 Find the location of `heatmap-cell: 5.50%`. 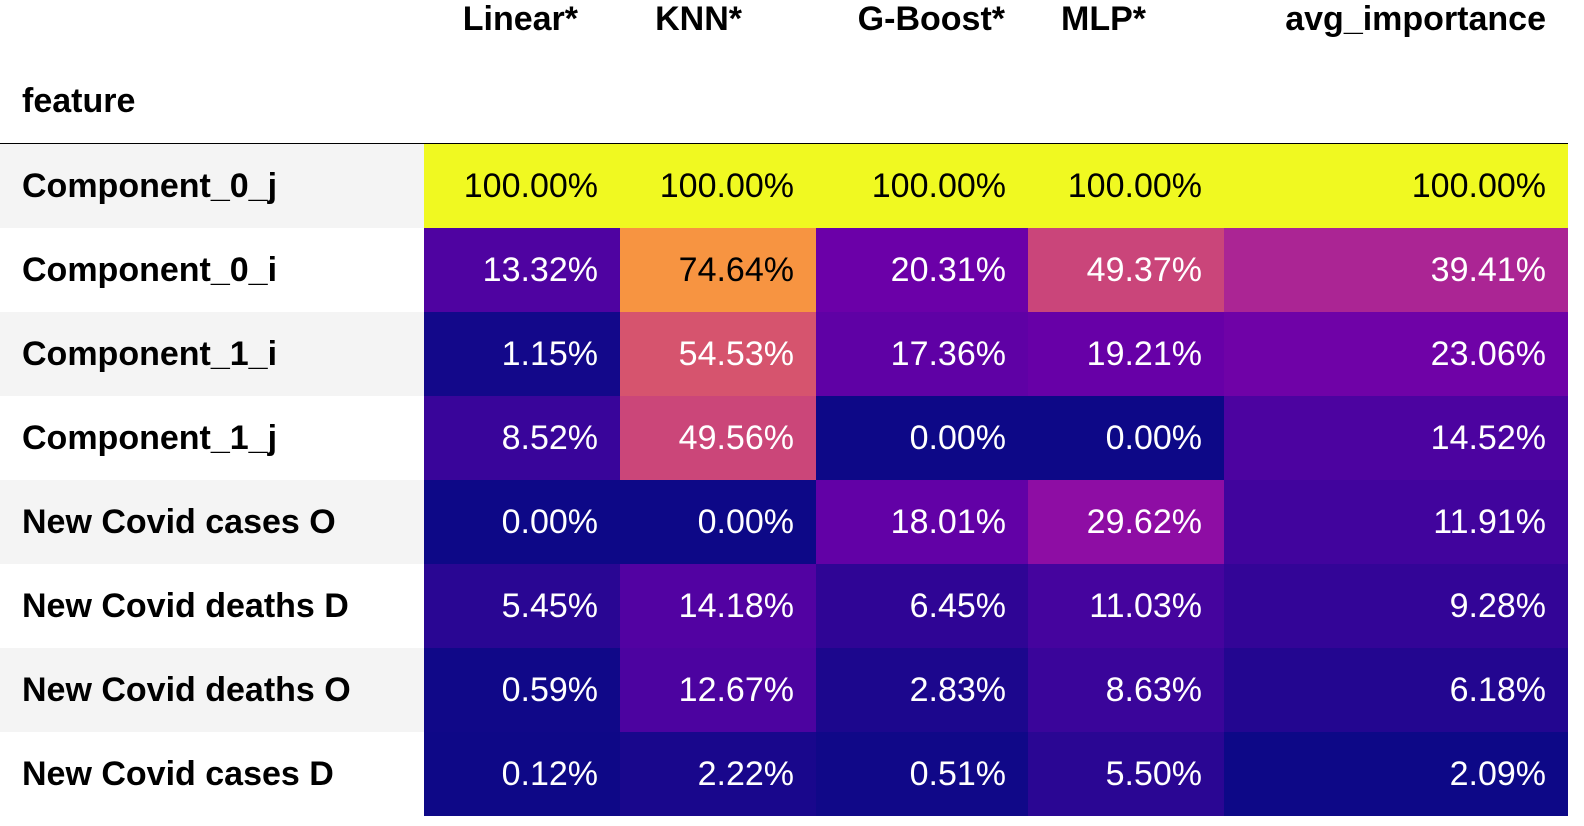

heatmap-cell: 5.50% is located at coordinates (1126, 774).